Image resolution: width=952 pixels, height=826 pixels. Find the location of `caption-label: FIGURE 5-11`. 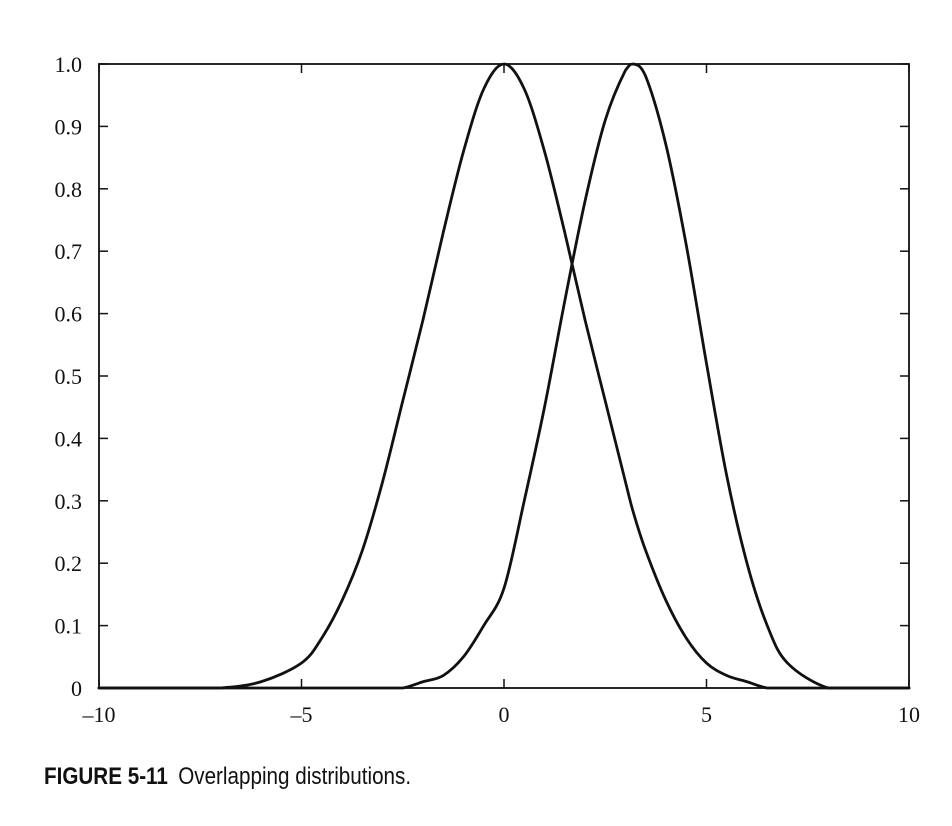

caption-label: FIGURE 5-11 is located at coordinates (106, 776).